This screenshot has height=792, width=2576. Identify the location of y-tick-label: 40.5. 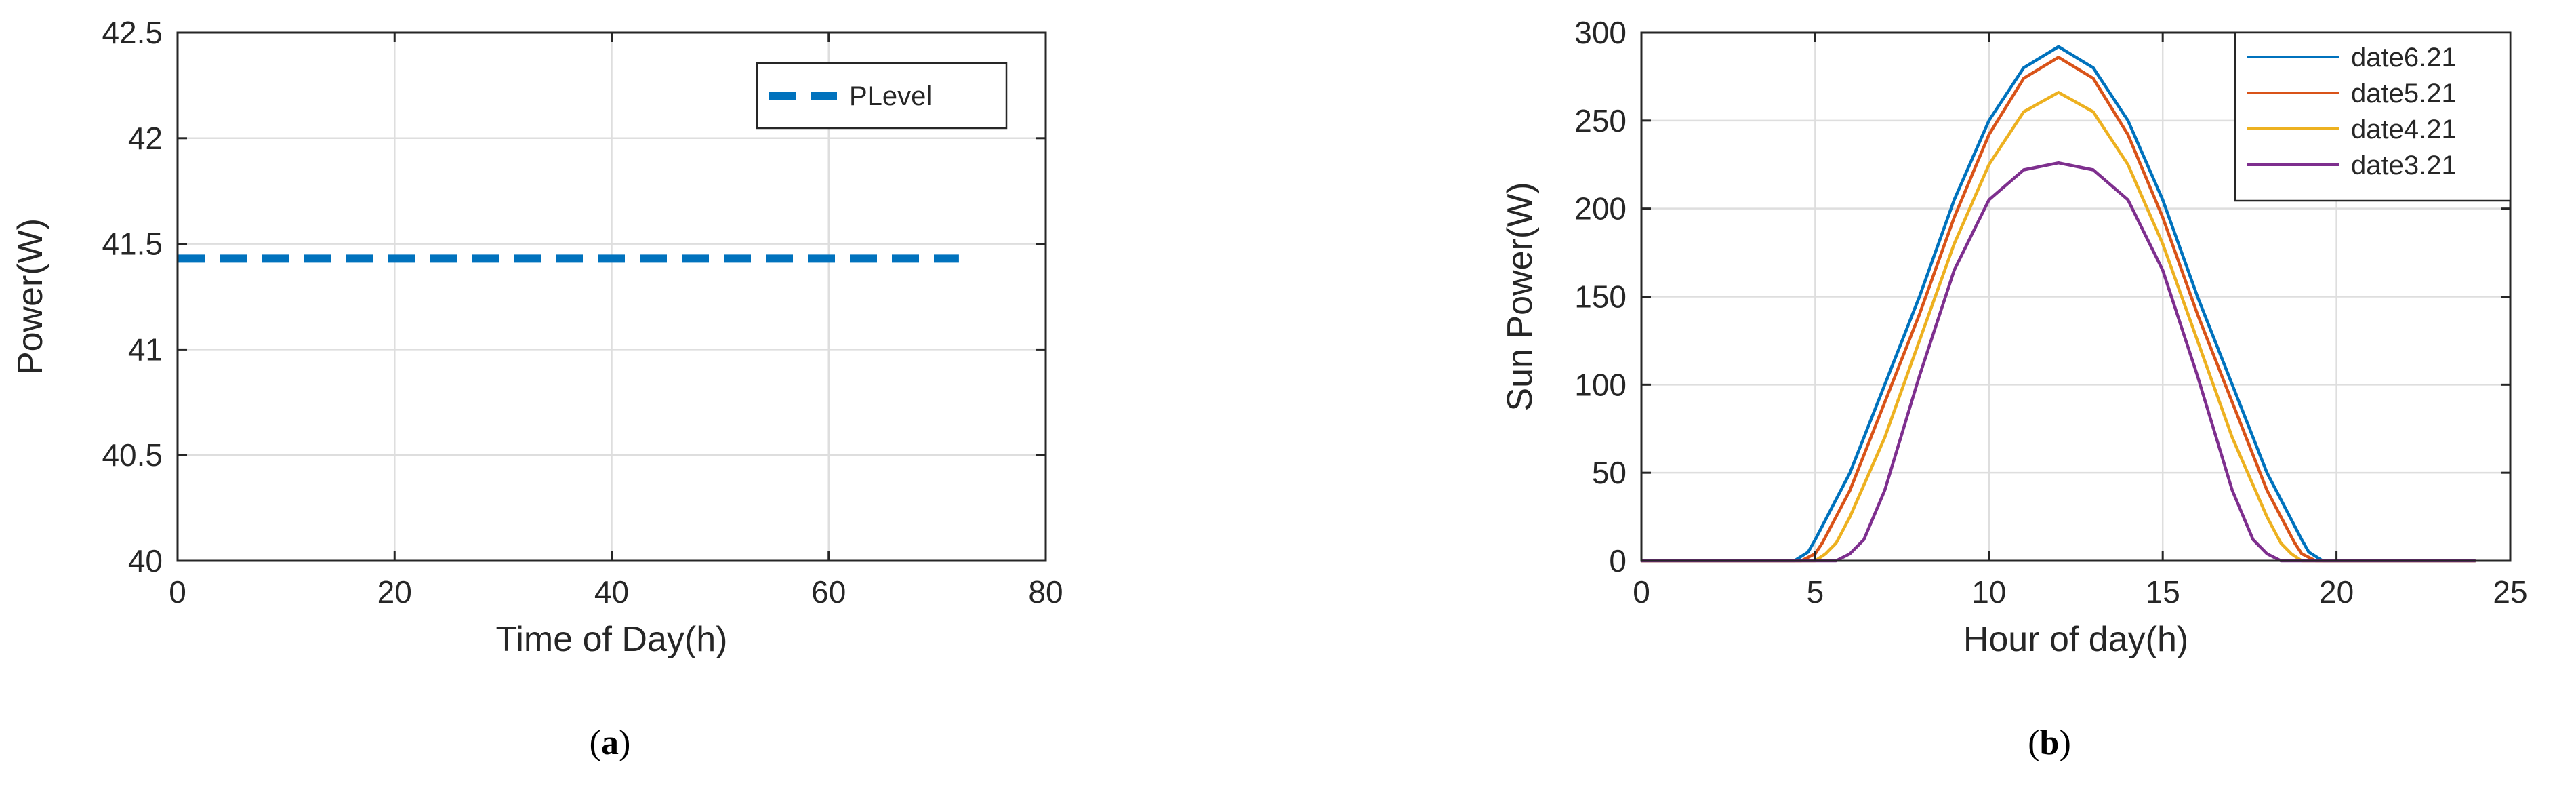
(132, 455).